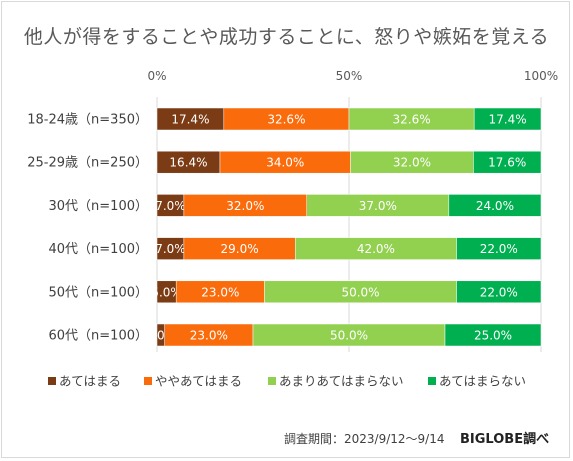 The height and width of the screenshot is (461, 573). Describe the element at coordinates (90, 381) in the screenshot. I see `legend-label: あてはまる` at that location.